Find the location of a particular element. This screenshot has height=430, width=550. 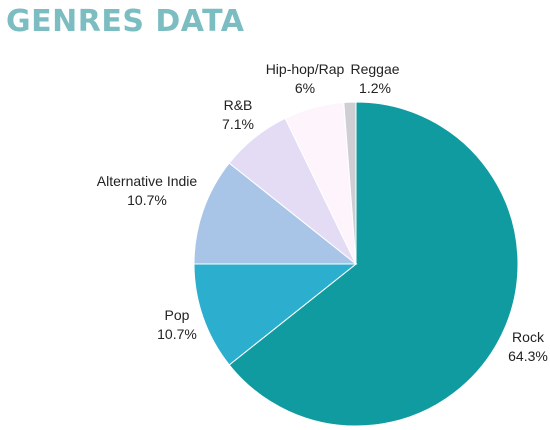

pie-slice-alternative-indie is located at coordinates (275, 213).